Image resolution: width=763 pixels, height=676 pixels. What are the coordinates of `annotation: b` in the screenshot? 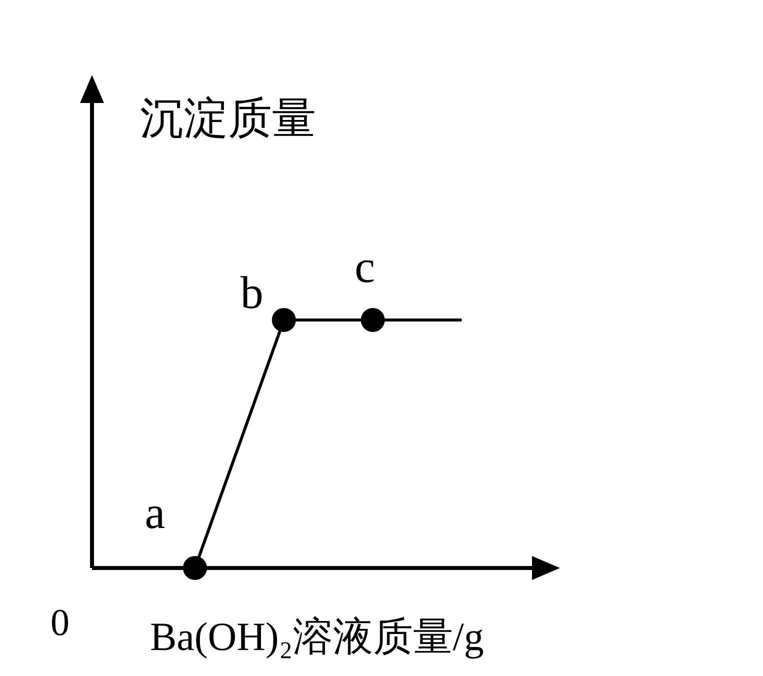 It's located at (252, 292).